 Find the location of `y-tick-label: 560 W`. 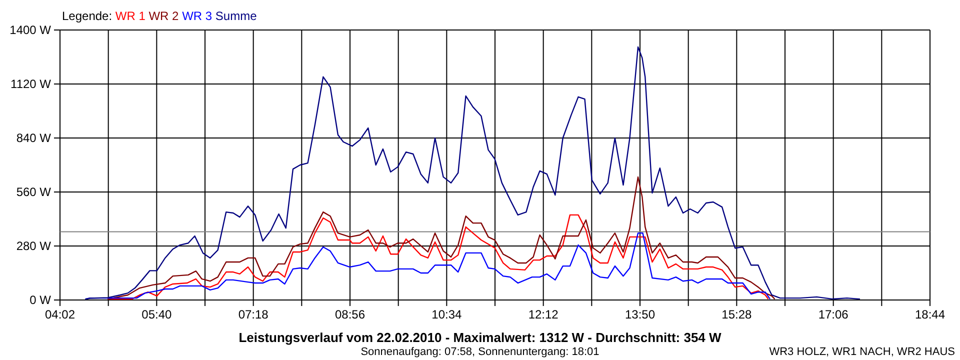

y-tick-label: 560 W is located at coordinates (34, 191).